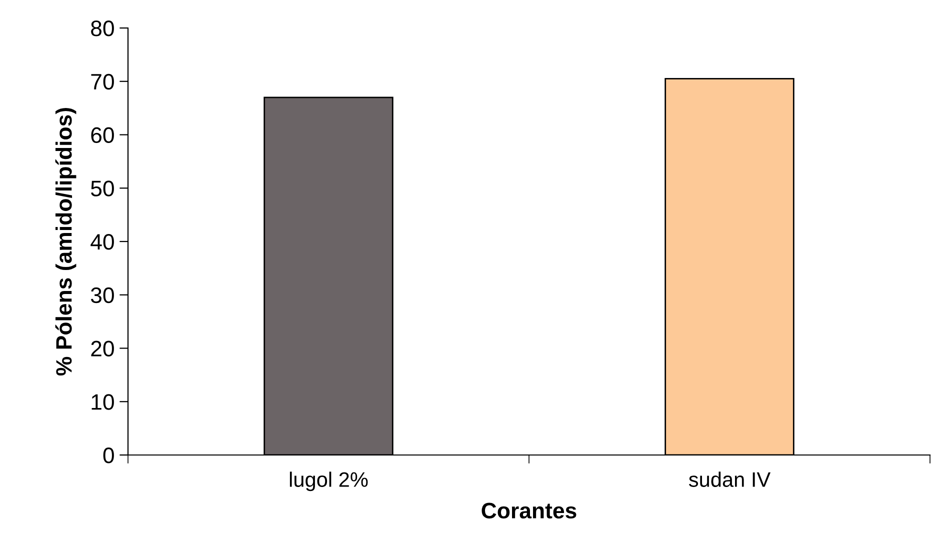  Describe the element at coordinates (102, 82) in the screenshot. I see `y-tick-label: 70` at that location.